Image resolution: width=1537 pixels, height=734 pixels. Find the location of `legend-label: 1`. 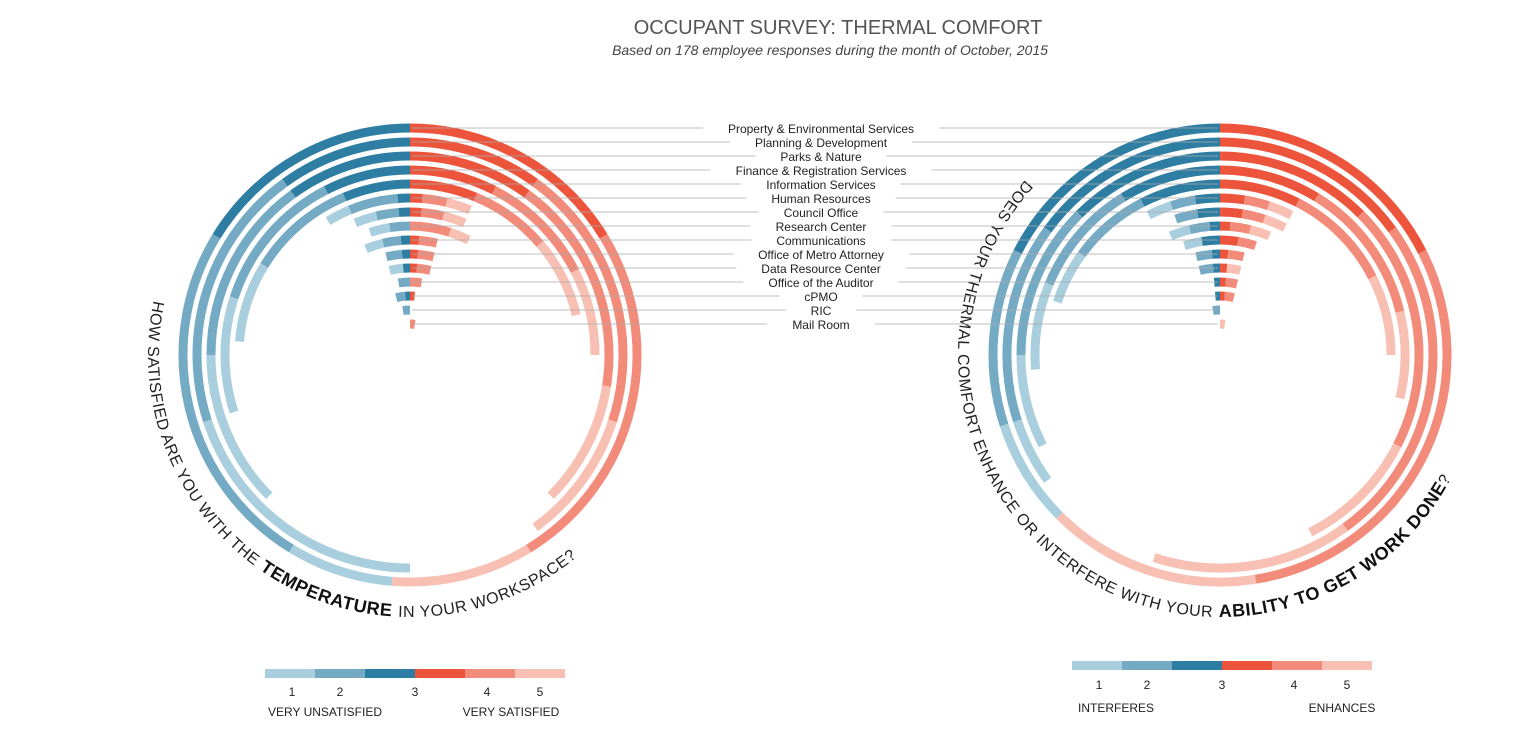

legend-label: 1 is located at coordinates (292, 692).